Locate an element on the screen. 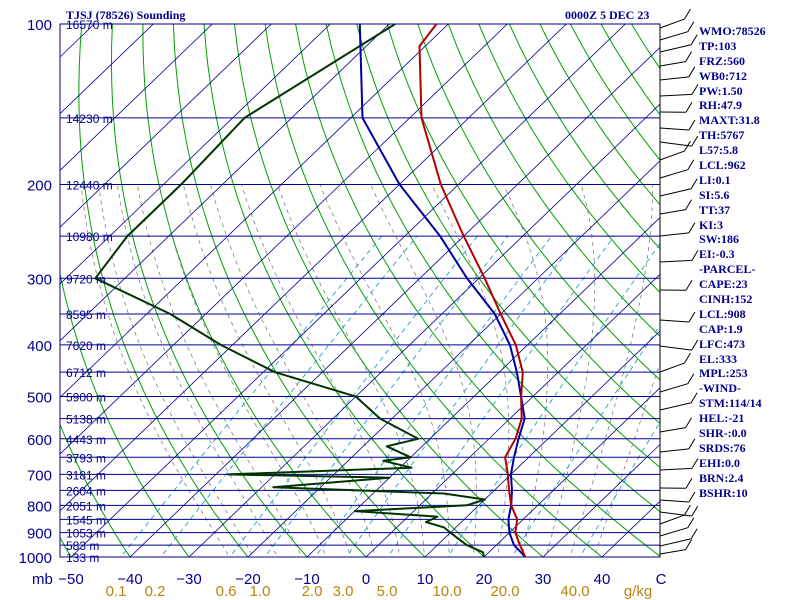 Image resolution: width=800 pixels, height=600 pixels. index-17: CAPE:23 is located at coordinates (723, 284).